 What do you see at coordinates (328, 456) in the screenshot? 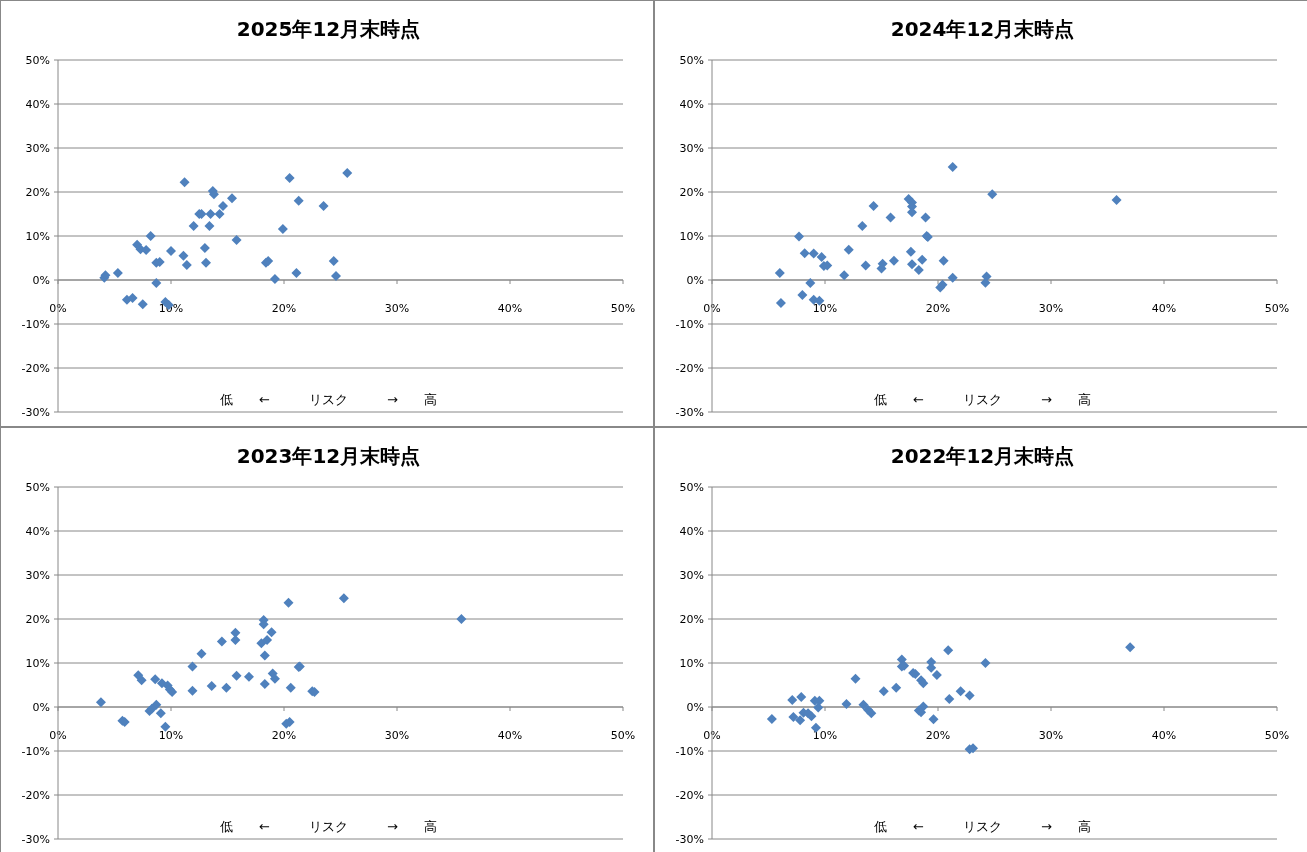
I see `chart-title: 2023年12月末時点` at bounding box center [328, 456].